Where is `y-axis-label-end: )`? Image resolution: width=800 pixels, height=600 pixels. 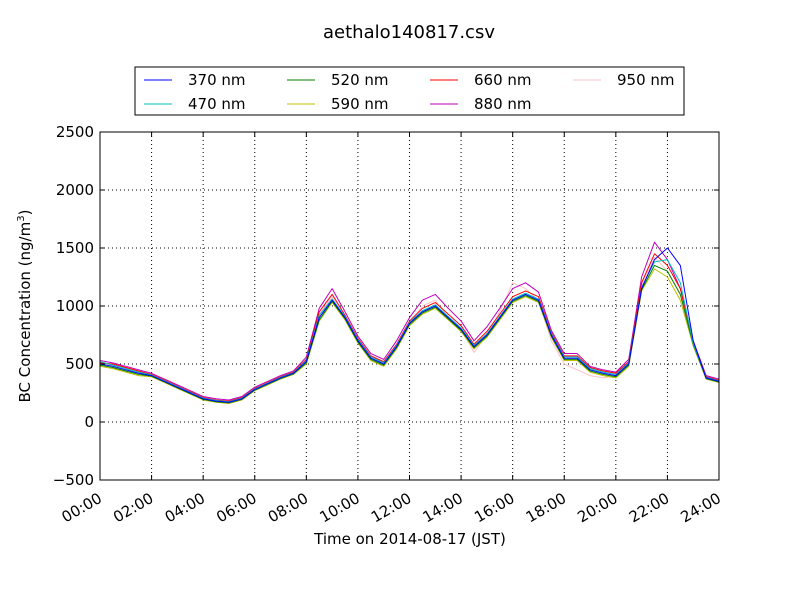 y-axis-label-end: ) is located at coordinates (25, 213).